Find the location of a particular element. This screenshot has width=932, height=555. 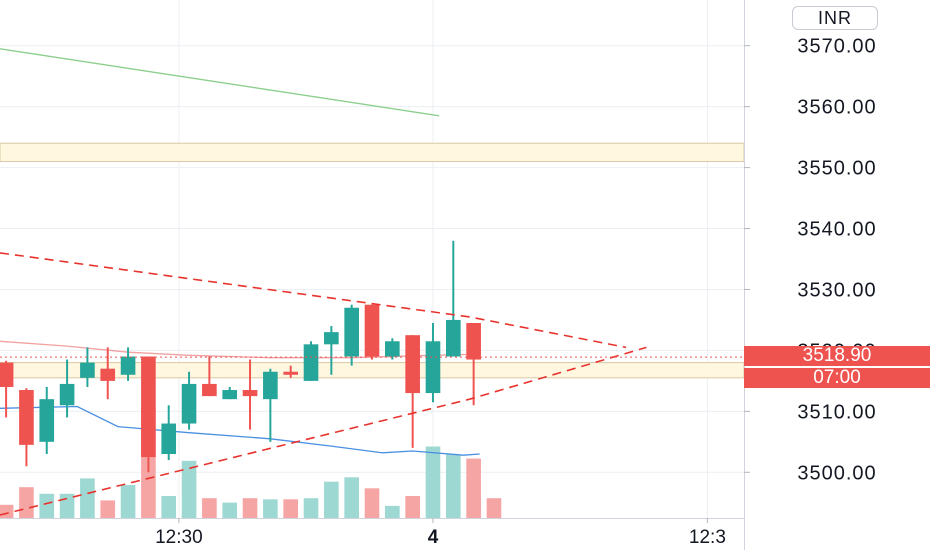

currency-button: INR is located at coordinates (835, 18).